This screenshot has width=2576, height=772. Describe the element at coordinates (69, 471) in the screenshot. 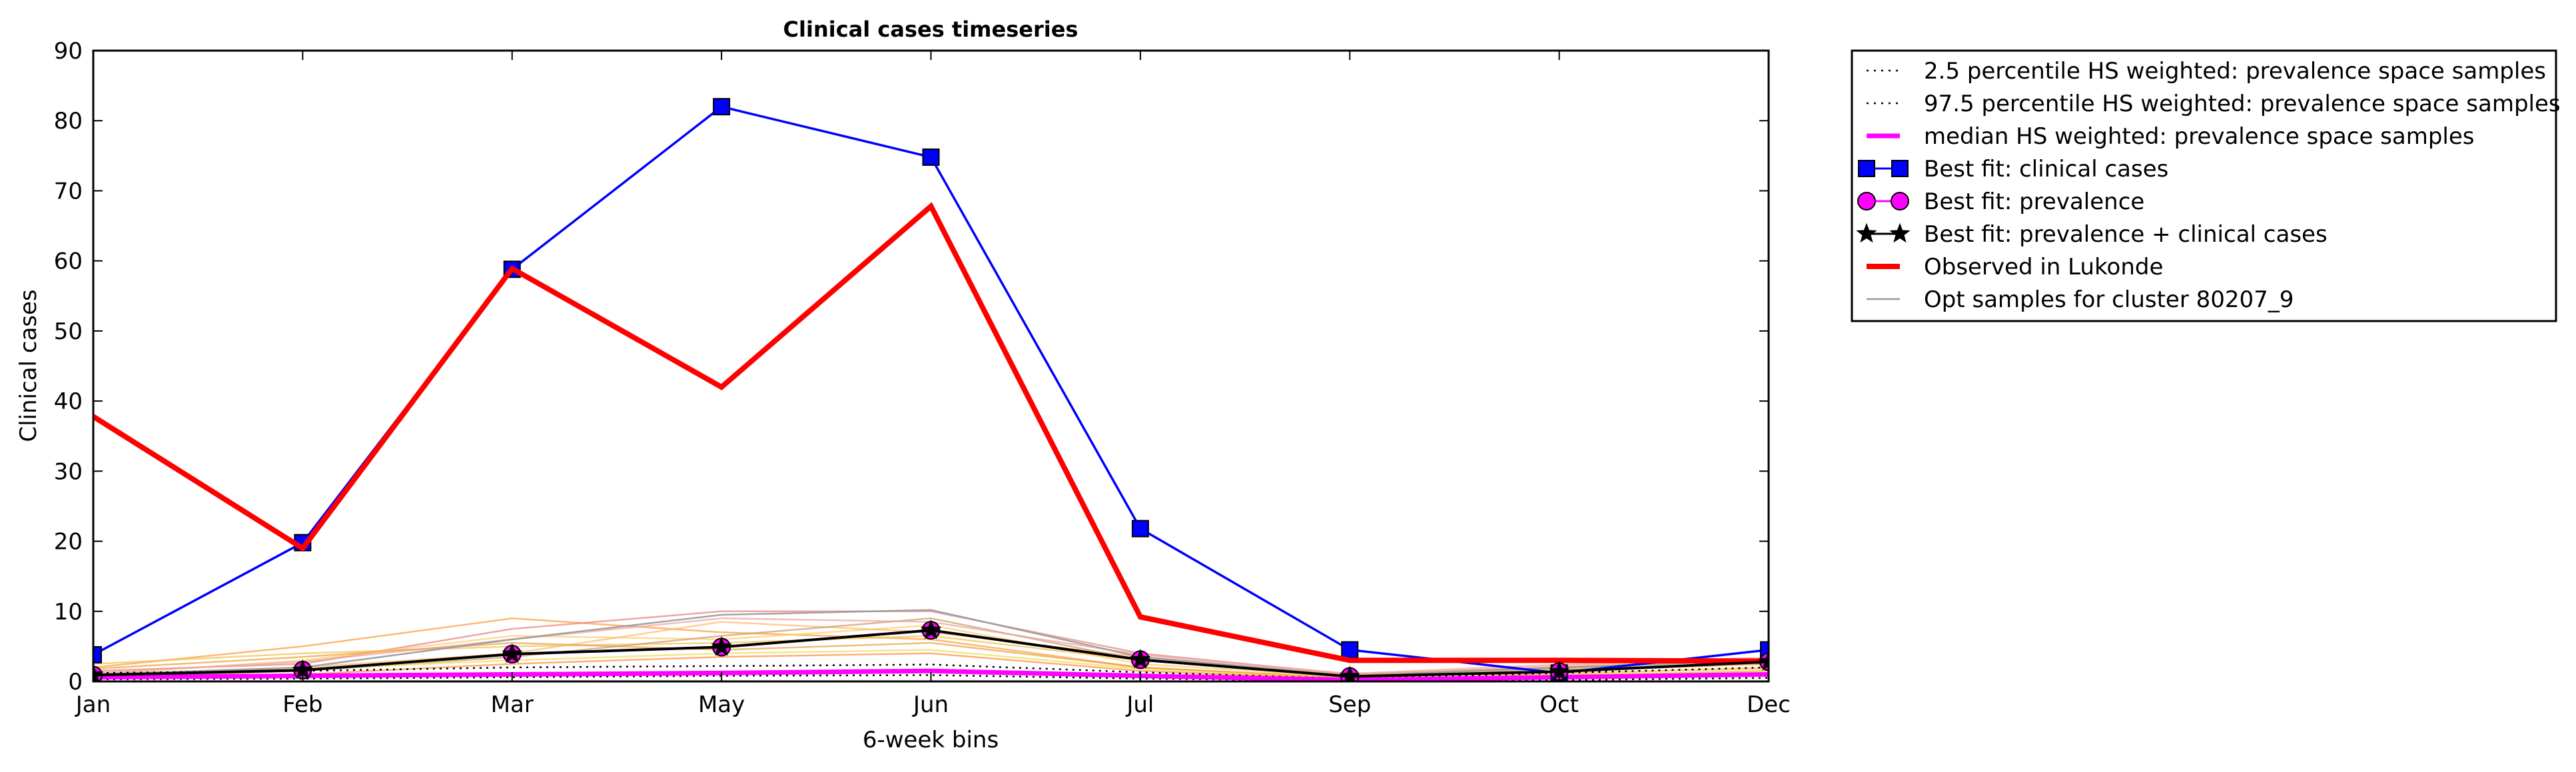

I see `y-tick-label: 30` at that location.